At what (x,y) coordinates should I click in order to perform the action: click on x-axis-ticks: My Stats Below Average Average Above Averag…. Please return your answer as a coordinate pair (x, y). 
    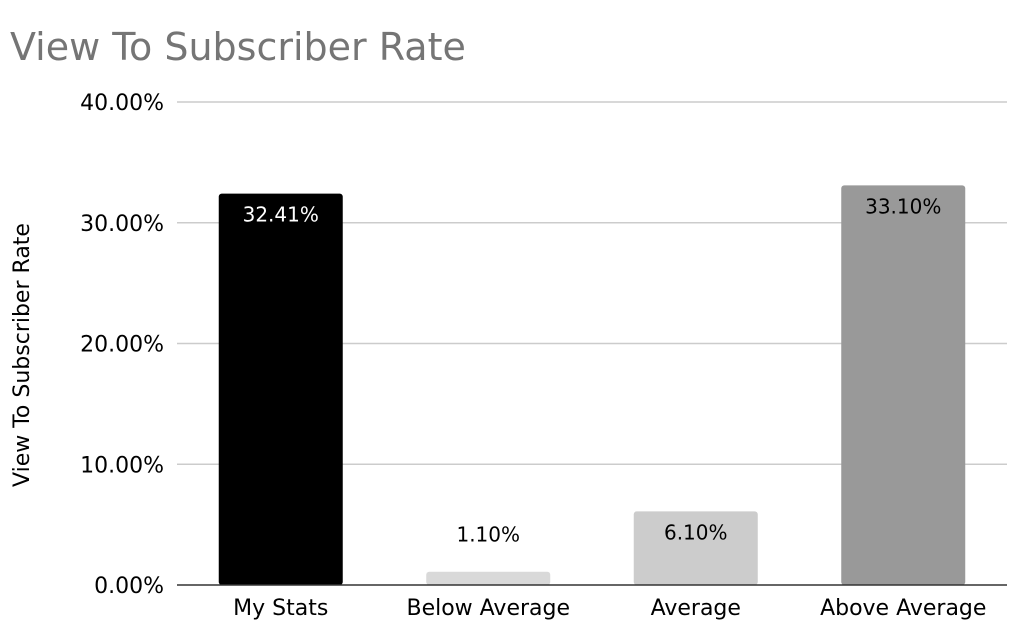
    Looking at the image, I should click on (609, 608).